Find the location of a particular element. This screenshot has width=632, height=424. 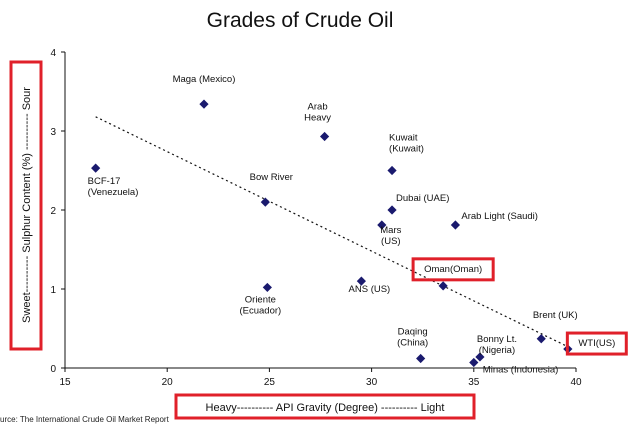

point-label: WTI(US) is located at coordinates (596, 343).